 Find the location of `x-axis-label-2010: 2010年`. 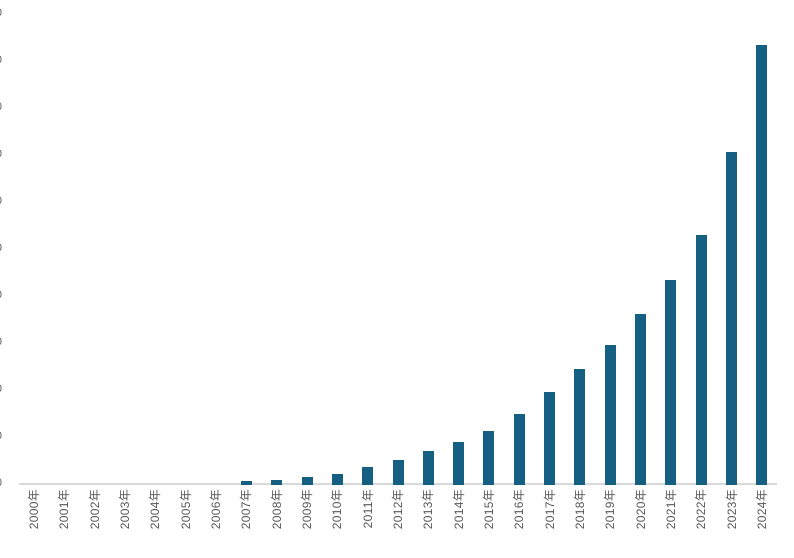

x-axis-label-2010: 2010年 is located at coordinates (337, 509).